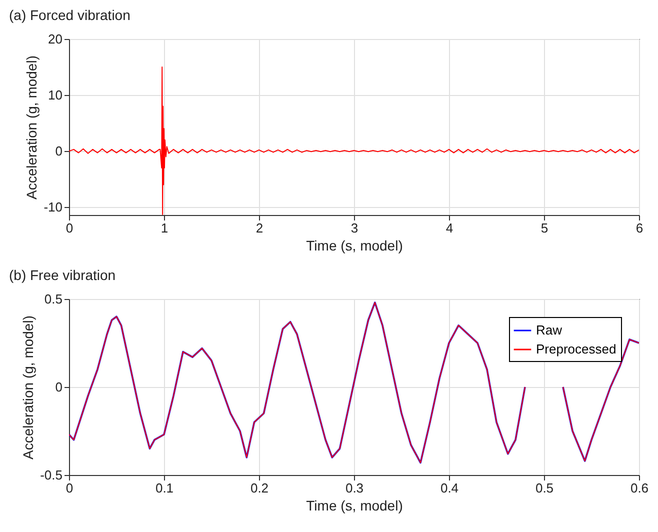 This screenshot has height=532, width=658. I want to click on x-tick-label: 6, so click(640, 228).